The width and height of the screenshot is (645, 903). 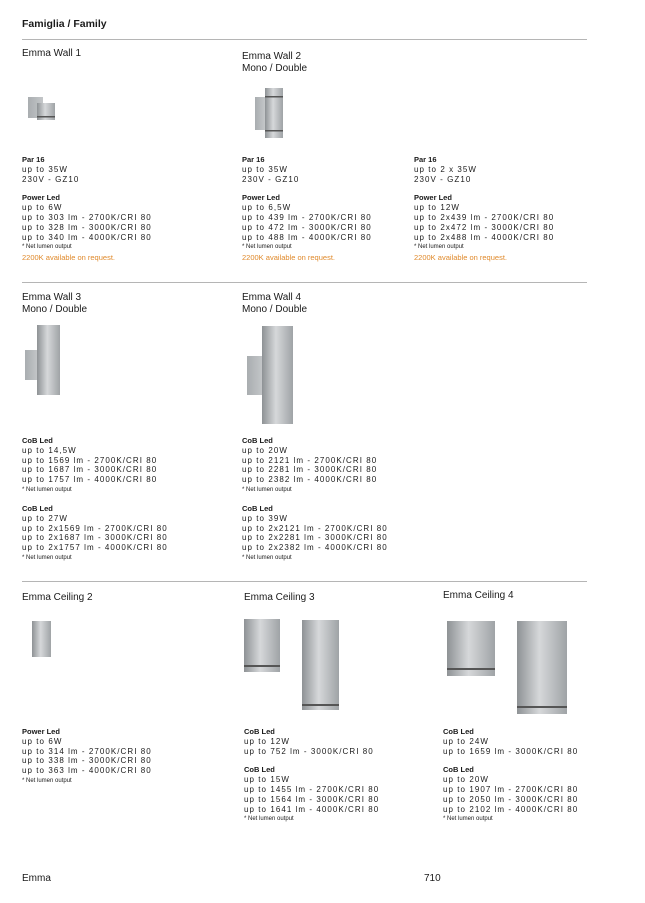 What do you see at coordinates (307, 227) in the screenshot?
I see `spec-line: up to 472 lm - 3000K/CRI 80` at bounding box center [307, 227].